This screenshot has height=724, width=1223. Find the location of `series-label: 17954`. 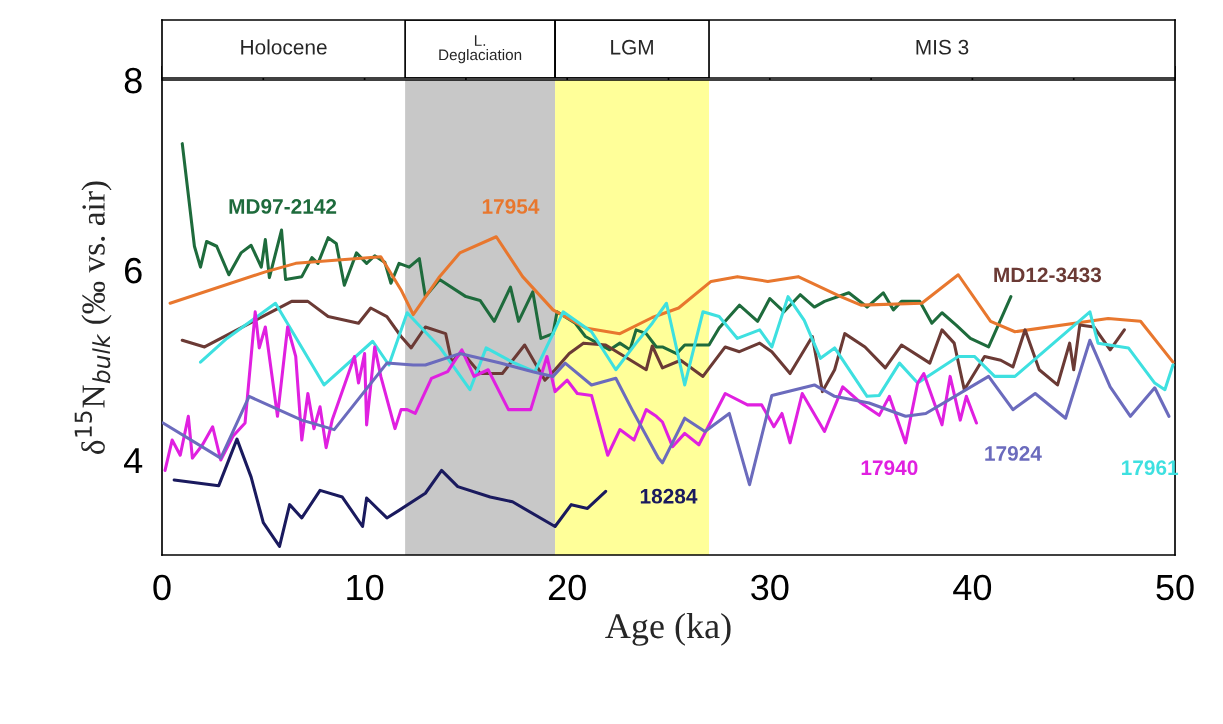

series-label: 17954 is located at coordinates (511, 206).